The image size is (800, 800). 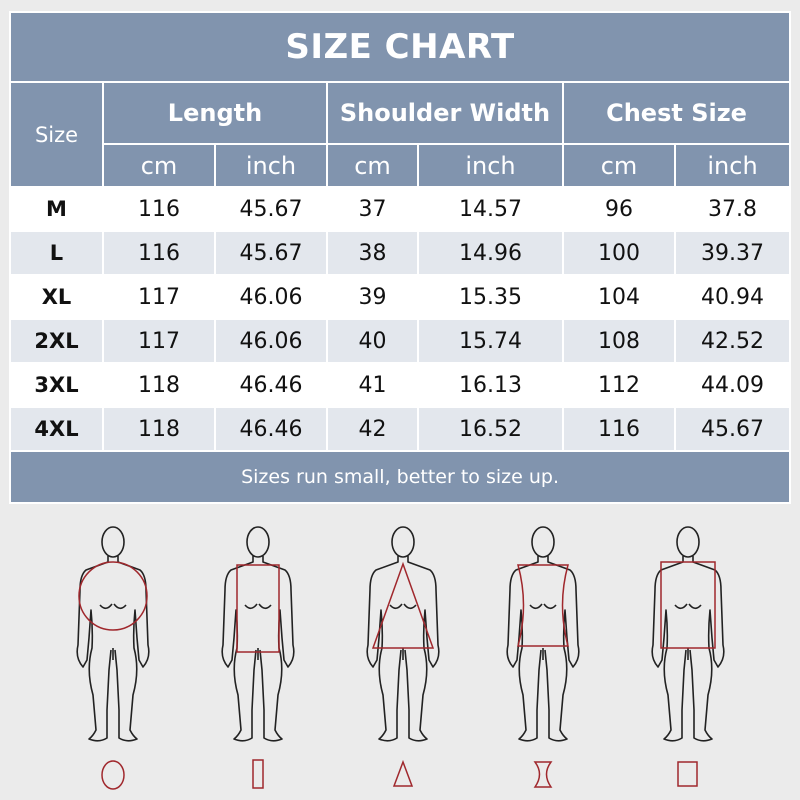 What do you see at coordinates (372, 253) in the screenshot?
I see `shoulder-cm-cell: 38` at bounding box center [372, 253].